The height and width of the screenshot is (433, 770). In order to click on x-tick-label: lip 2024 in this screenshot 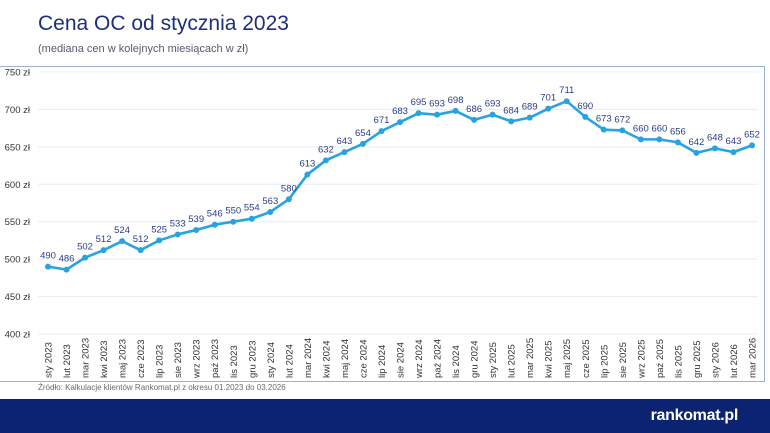, I will do `click(382, 361)`.